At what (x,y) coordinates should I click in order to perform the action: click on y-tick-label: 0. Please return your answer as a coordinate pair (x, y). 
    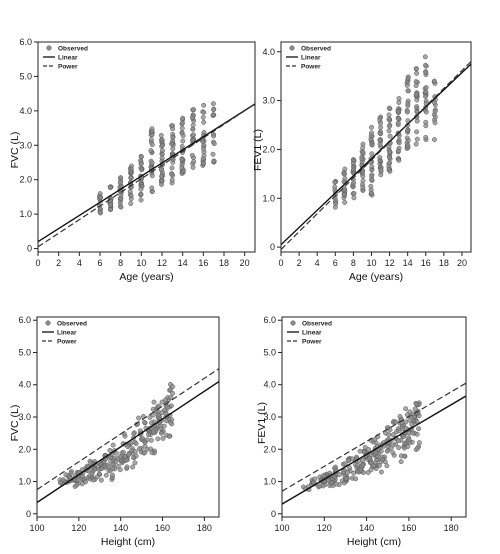
    Looking at the image, I should click on (272, 247).